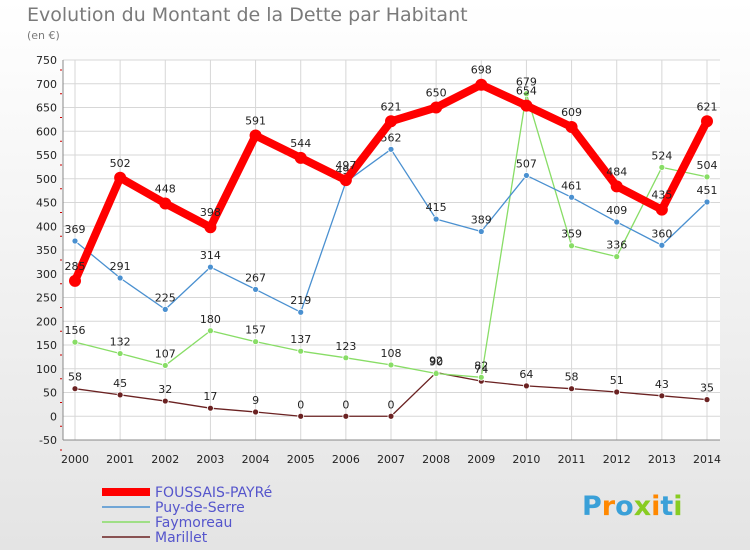 The width and height of the screenshot is (750, 550). What do you see at coordinates (481, 369) in the screenshot?
I see `data-label: 74` at bounding box center [481, 369].